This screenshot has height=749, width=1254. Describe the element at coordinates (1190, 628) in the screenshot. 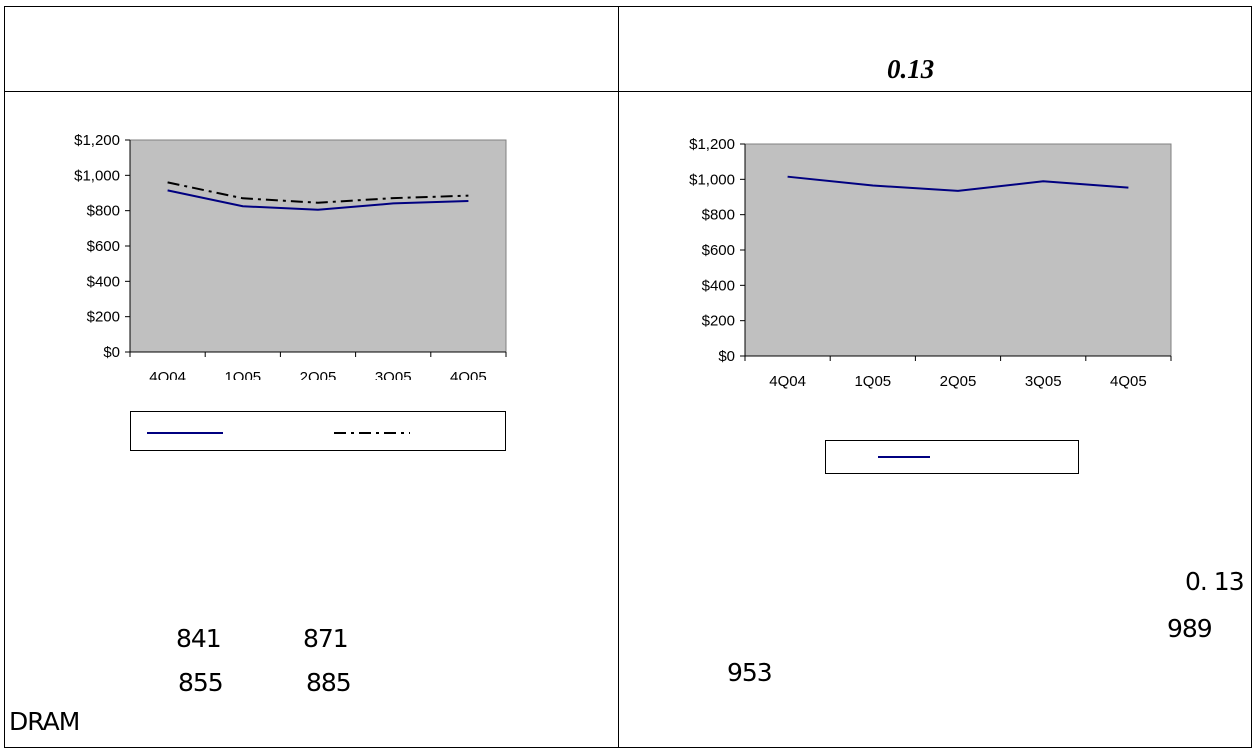

I see `right-note-989: 989` at that location.